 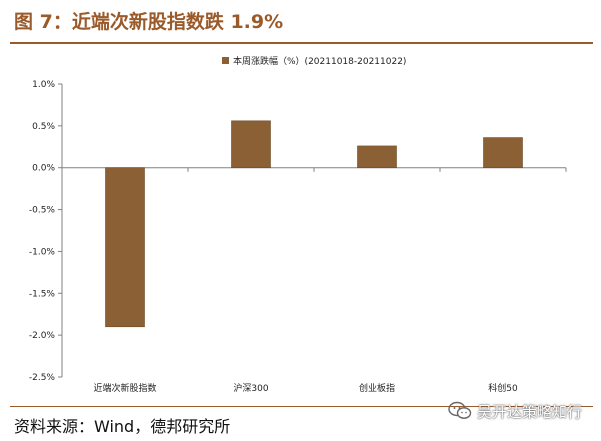 I want to click on y-tick-label: 0.0%, so click(x=43, y=169).